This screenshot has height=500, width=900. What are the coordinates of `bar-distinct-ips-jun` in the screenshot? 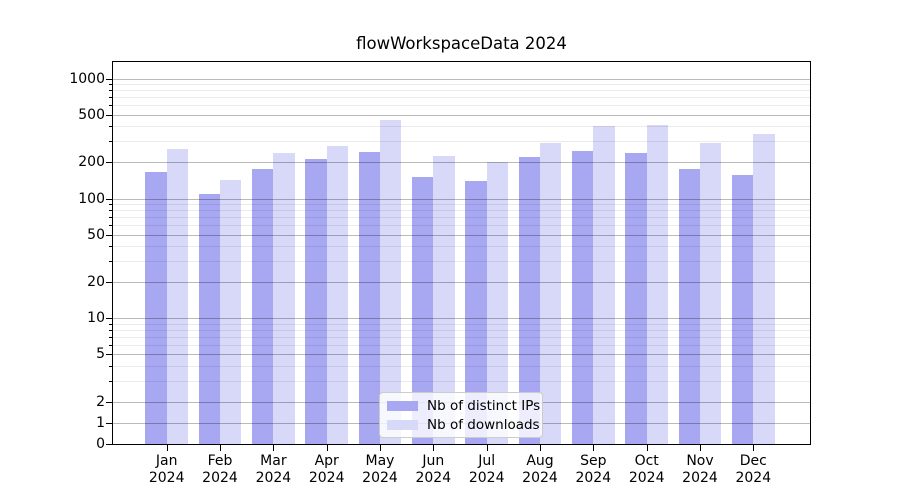 It's located at (423, 310).